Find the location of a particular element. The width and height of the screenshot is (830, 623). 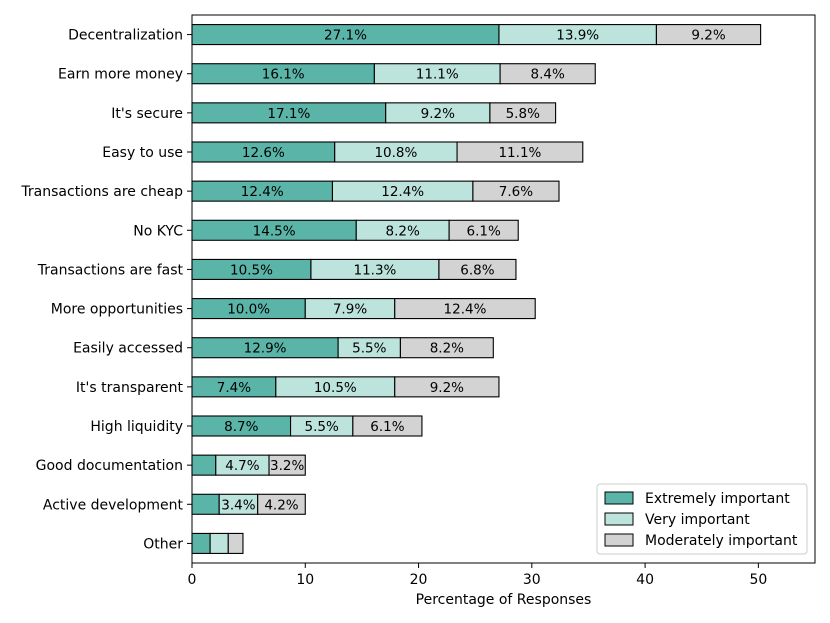

bar-value-label: 16.1% is located at coordinates (283, 75).